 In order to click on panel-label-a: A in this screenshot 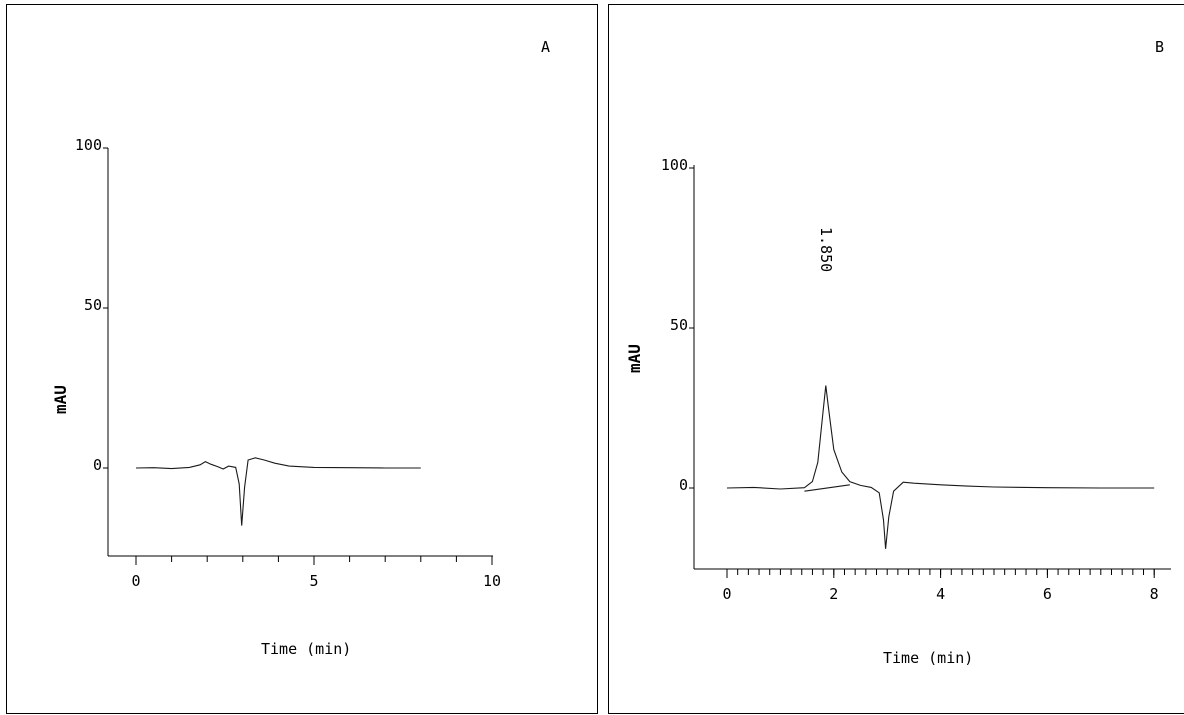, I will do `click(545, 47)`.